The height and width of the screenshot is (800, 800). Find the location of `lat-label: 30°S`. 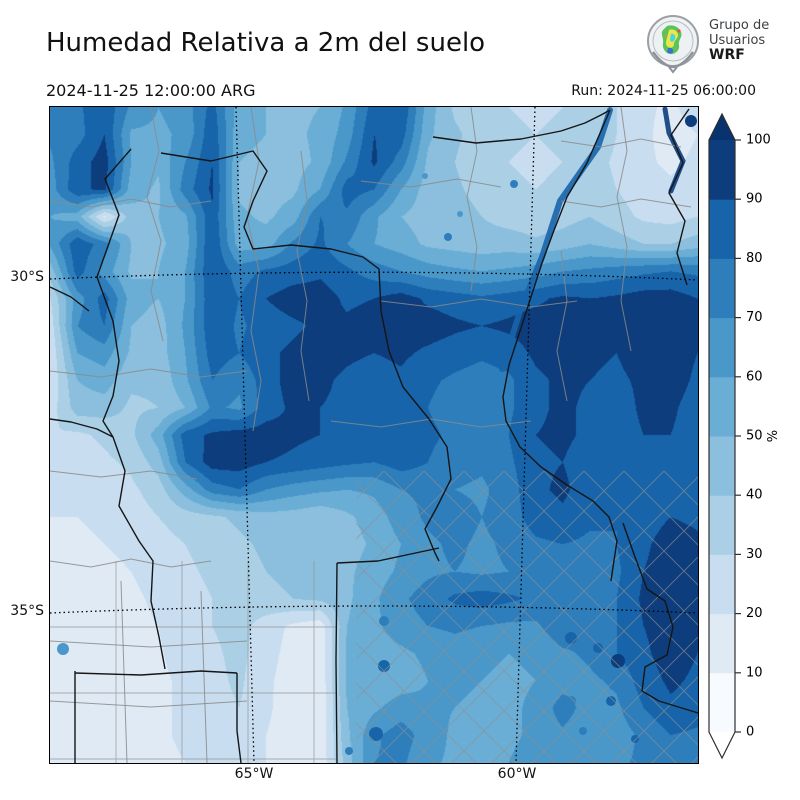

lat-label: 30°S is located at coordinates (27, 277).